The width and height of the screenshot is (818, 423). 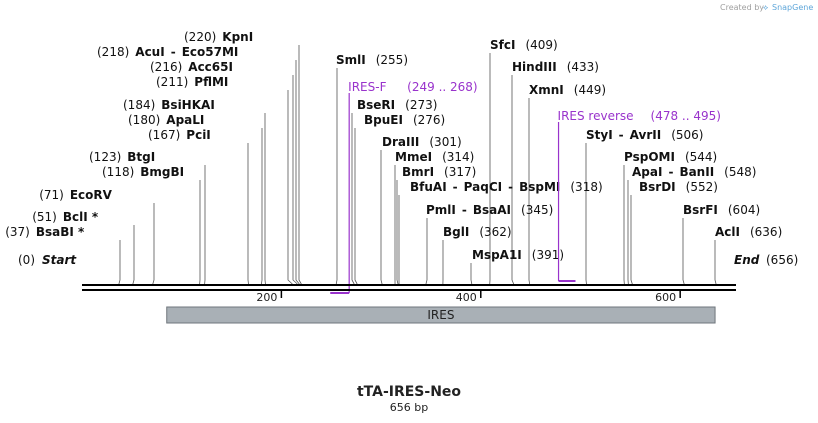 I want to click on smli-position: (255), so click(x=392, y=60).